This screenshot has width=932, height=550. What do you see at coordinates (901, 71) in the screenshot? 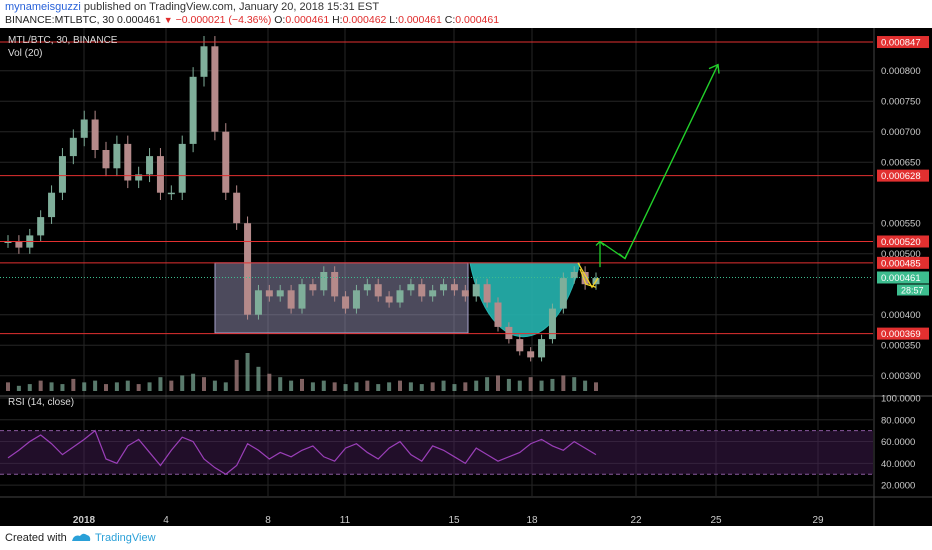
I see `y-tick-label: 0.000800` at bounding box center [901, 71].